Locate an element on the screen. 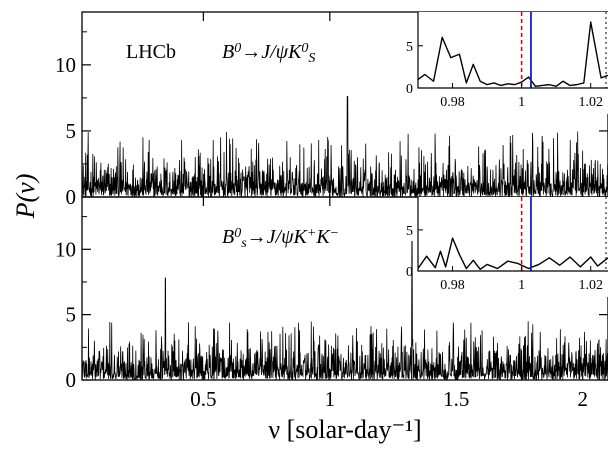 The height and width of the screenshot is (451, 608). inset-bottom: 0 5 0.98 1 1.02 is located at coordinates (507, 247).